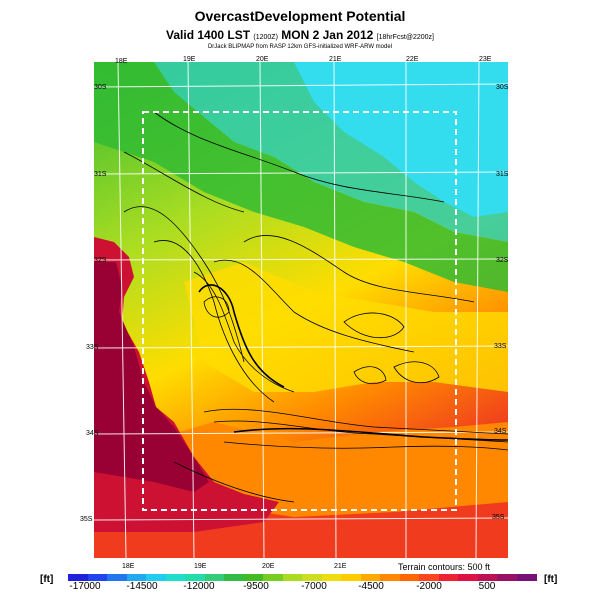 This screenshot has width=600, height=600. Describe the element at coordinates (121, 61) in the screenshot. I see `lon-label-top: 18E` at that location.